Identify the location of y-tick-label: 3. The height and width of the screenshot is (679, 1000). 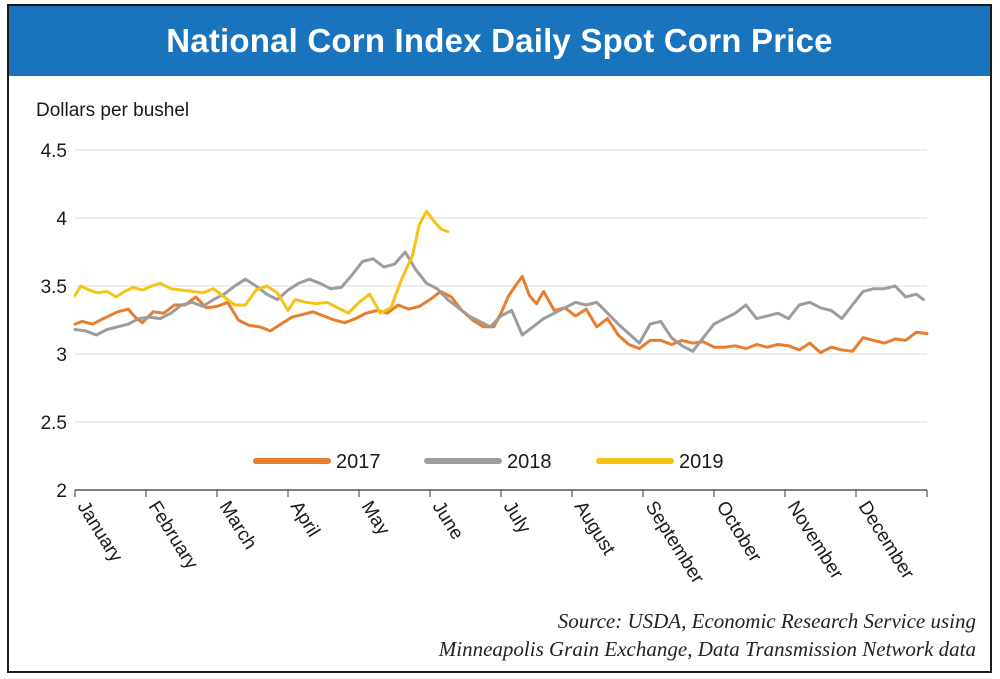
(61, 355).